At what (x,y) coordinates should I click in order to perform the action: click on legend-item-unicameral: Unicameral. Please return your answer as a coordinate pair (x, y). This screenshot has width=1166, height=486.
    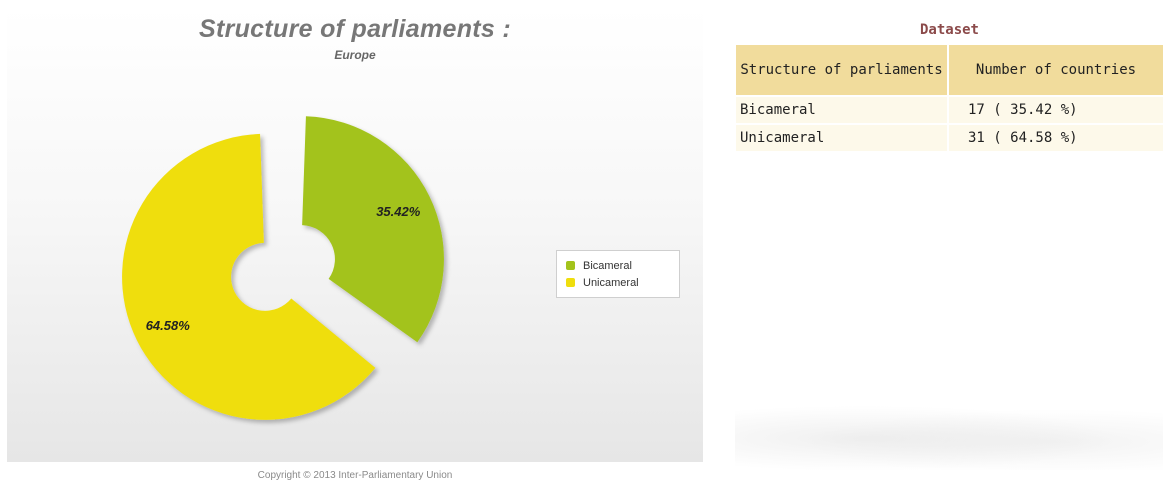
    Looking at the image, I should click on (622, 282).